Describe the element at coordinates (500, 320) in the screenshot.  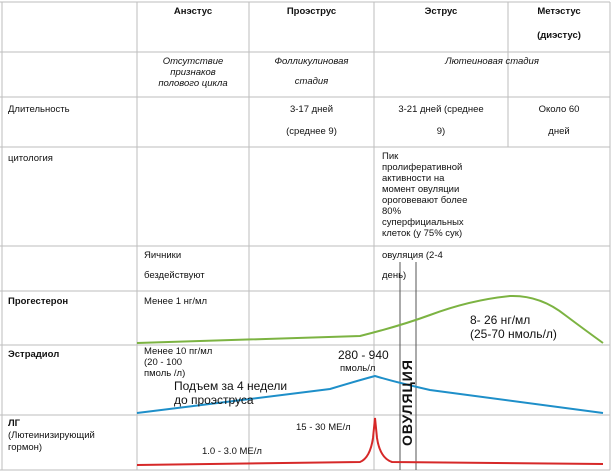
I see `progesterone-peak-1: 8- 26 нг/мл` at that location.